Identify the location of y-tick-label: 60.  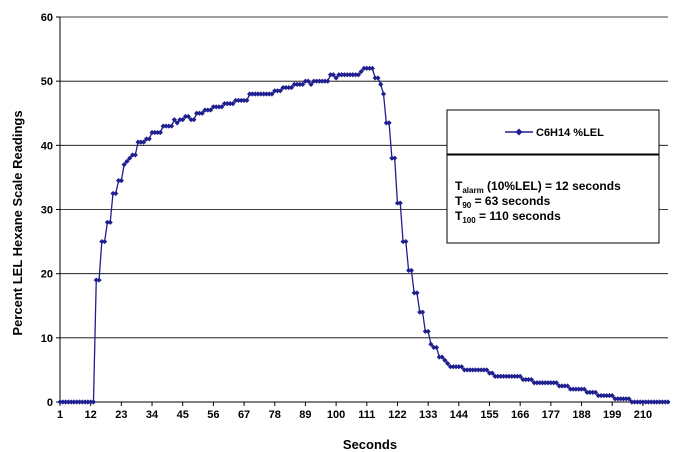
(47, 18).